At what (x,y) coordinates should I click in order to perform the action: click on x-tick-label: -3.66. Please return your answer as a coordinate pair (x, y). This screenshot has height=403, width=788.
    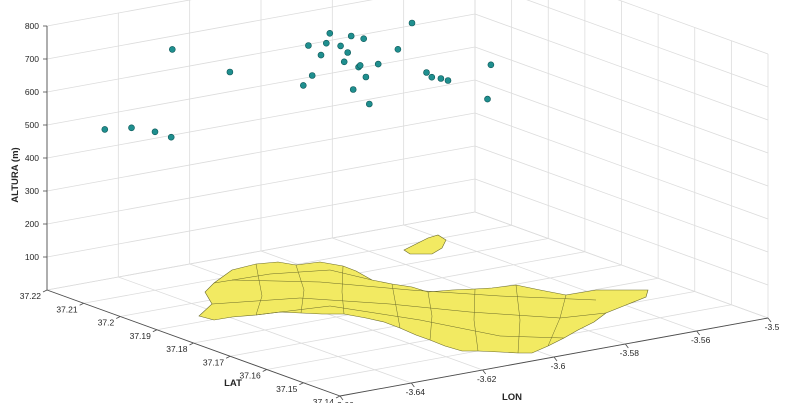
    Looking at the image, I should click on (344, 401).